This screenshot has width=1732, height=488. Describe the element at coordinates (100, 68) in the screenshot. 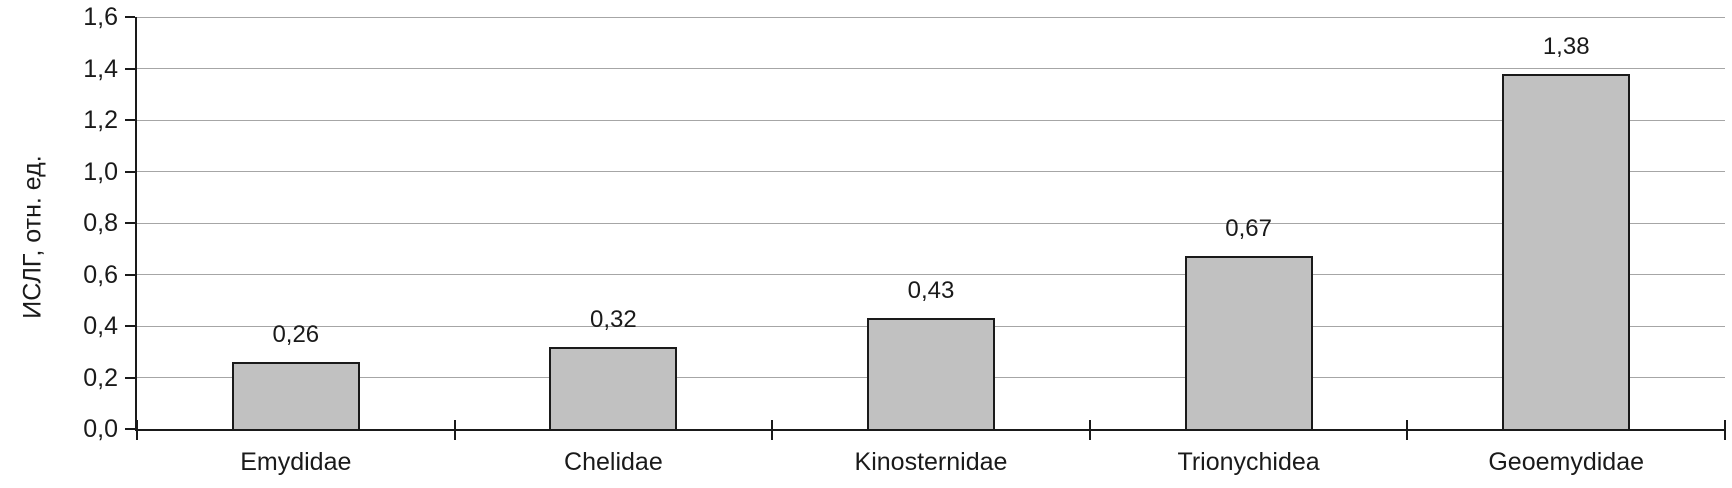

I see `y-tick-label: 1,4` at that location.